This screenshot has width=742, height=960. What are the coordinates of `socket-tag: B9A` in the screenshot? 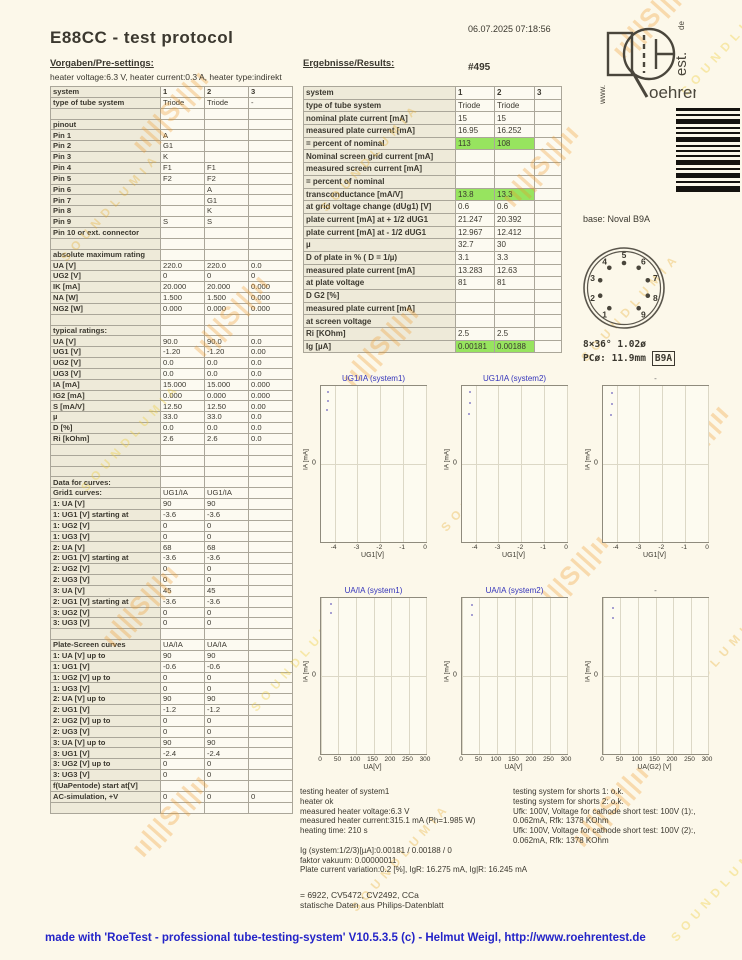 It's located at (663, 358).